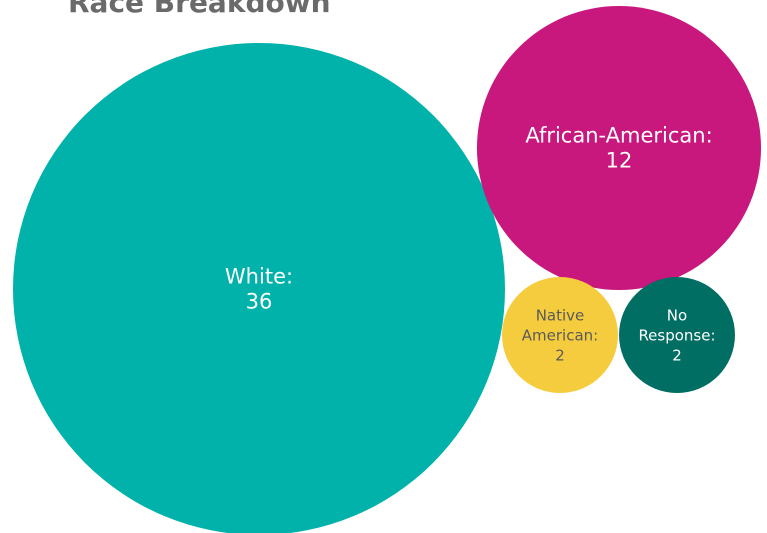 This screenshot has height=533, width=767. I want to click on bubble-native-american: Native American: 2, so click(560, 335).